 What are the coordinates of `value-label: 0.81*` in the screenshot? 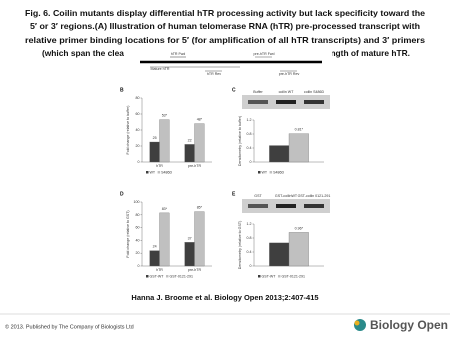 It's located at (299, 130).